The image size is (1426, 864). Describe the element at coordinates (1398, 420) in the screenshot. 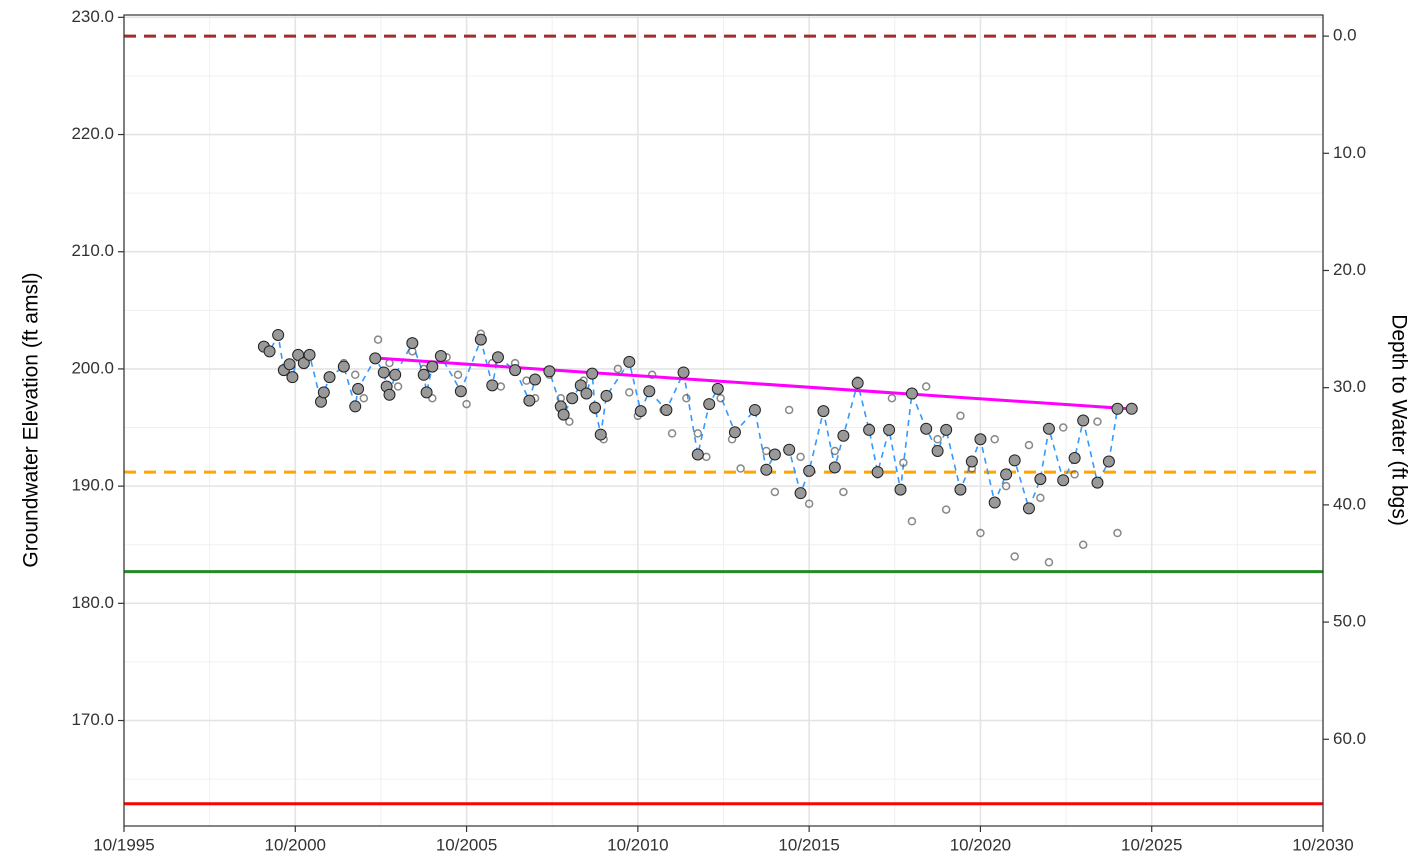

I see `y2-axis-label: Depth to Water (ft bgs)` at that location.